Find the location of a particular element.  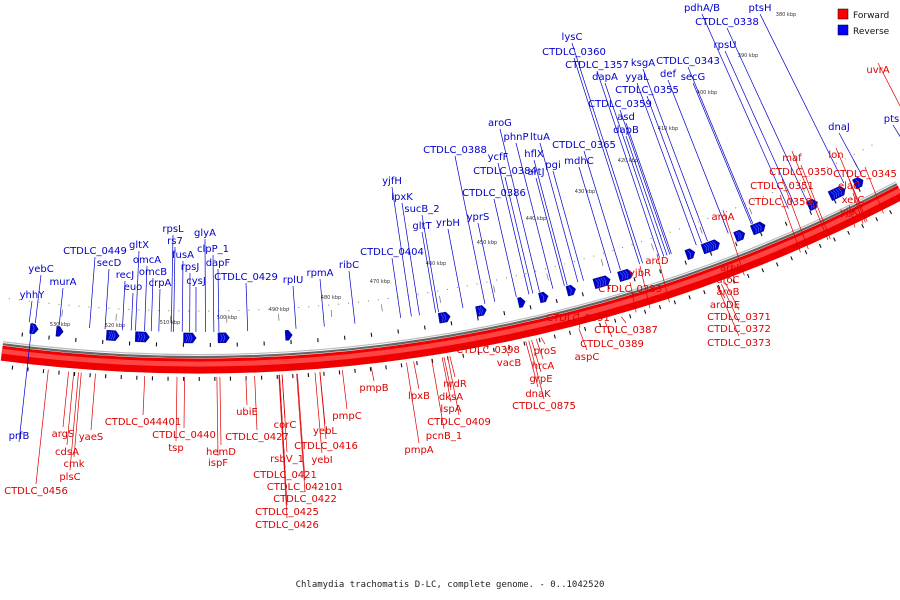

reverse-gene-label: omcB is located at coordinates (153, 272).